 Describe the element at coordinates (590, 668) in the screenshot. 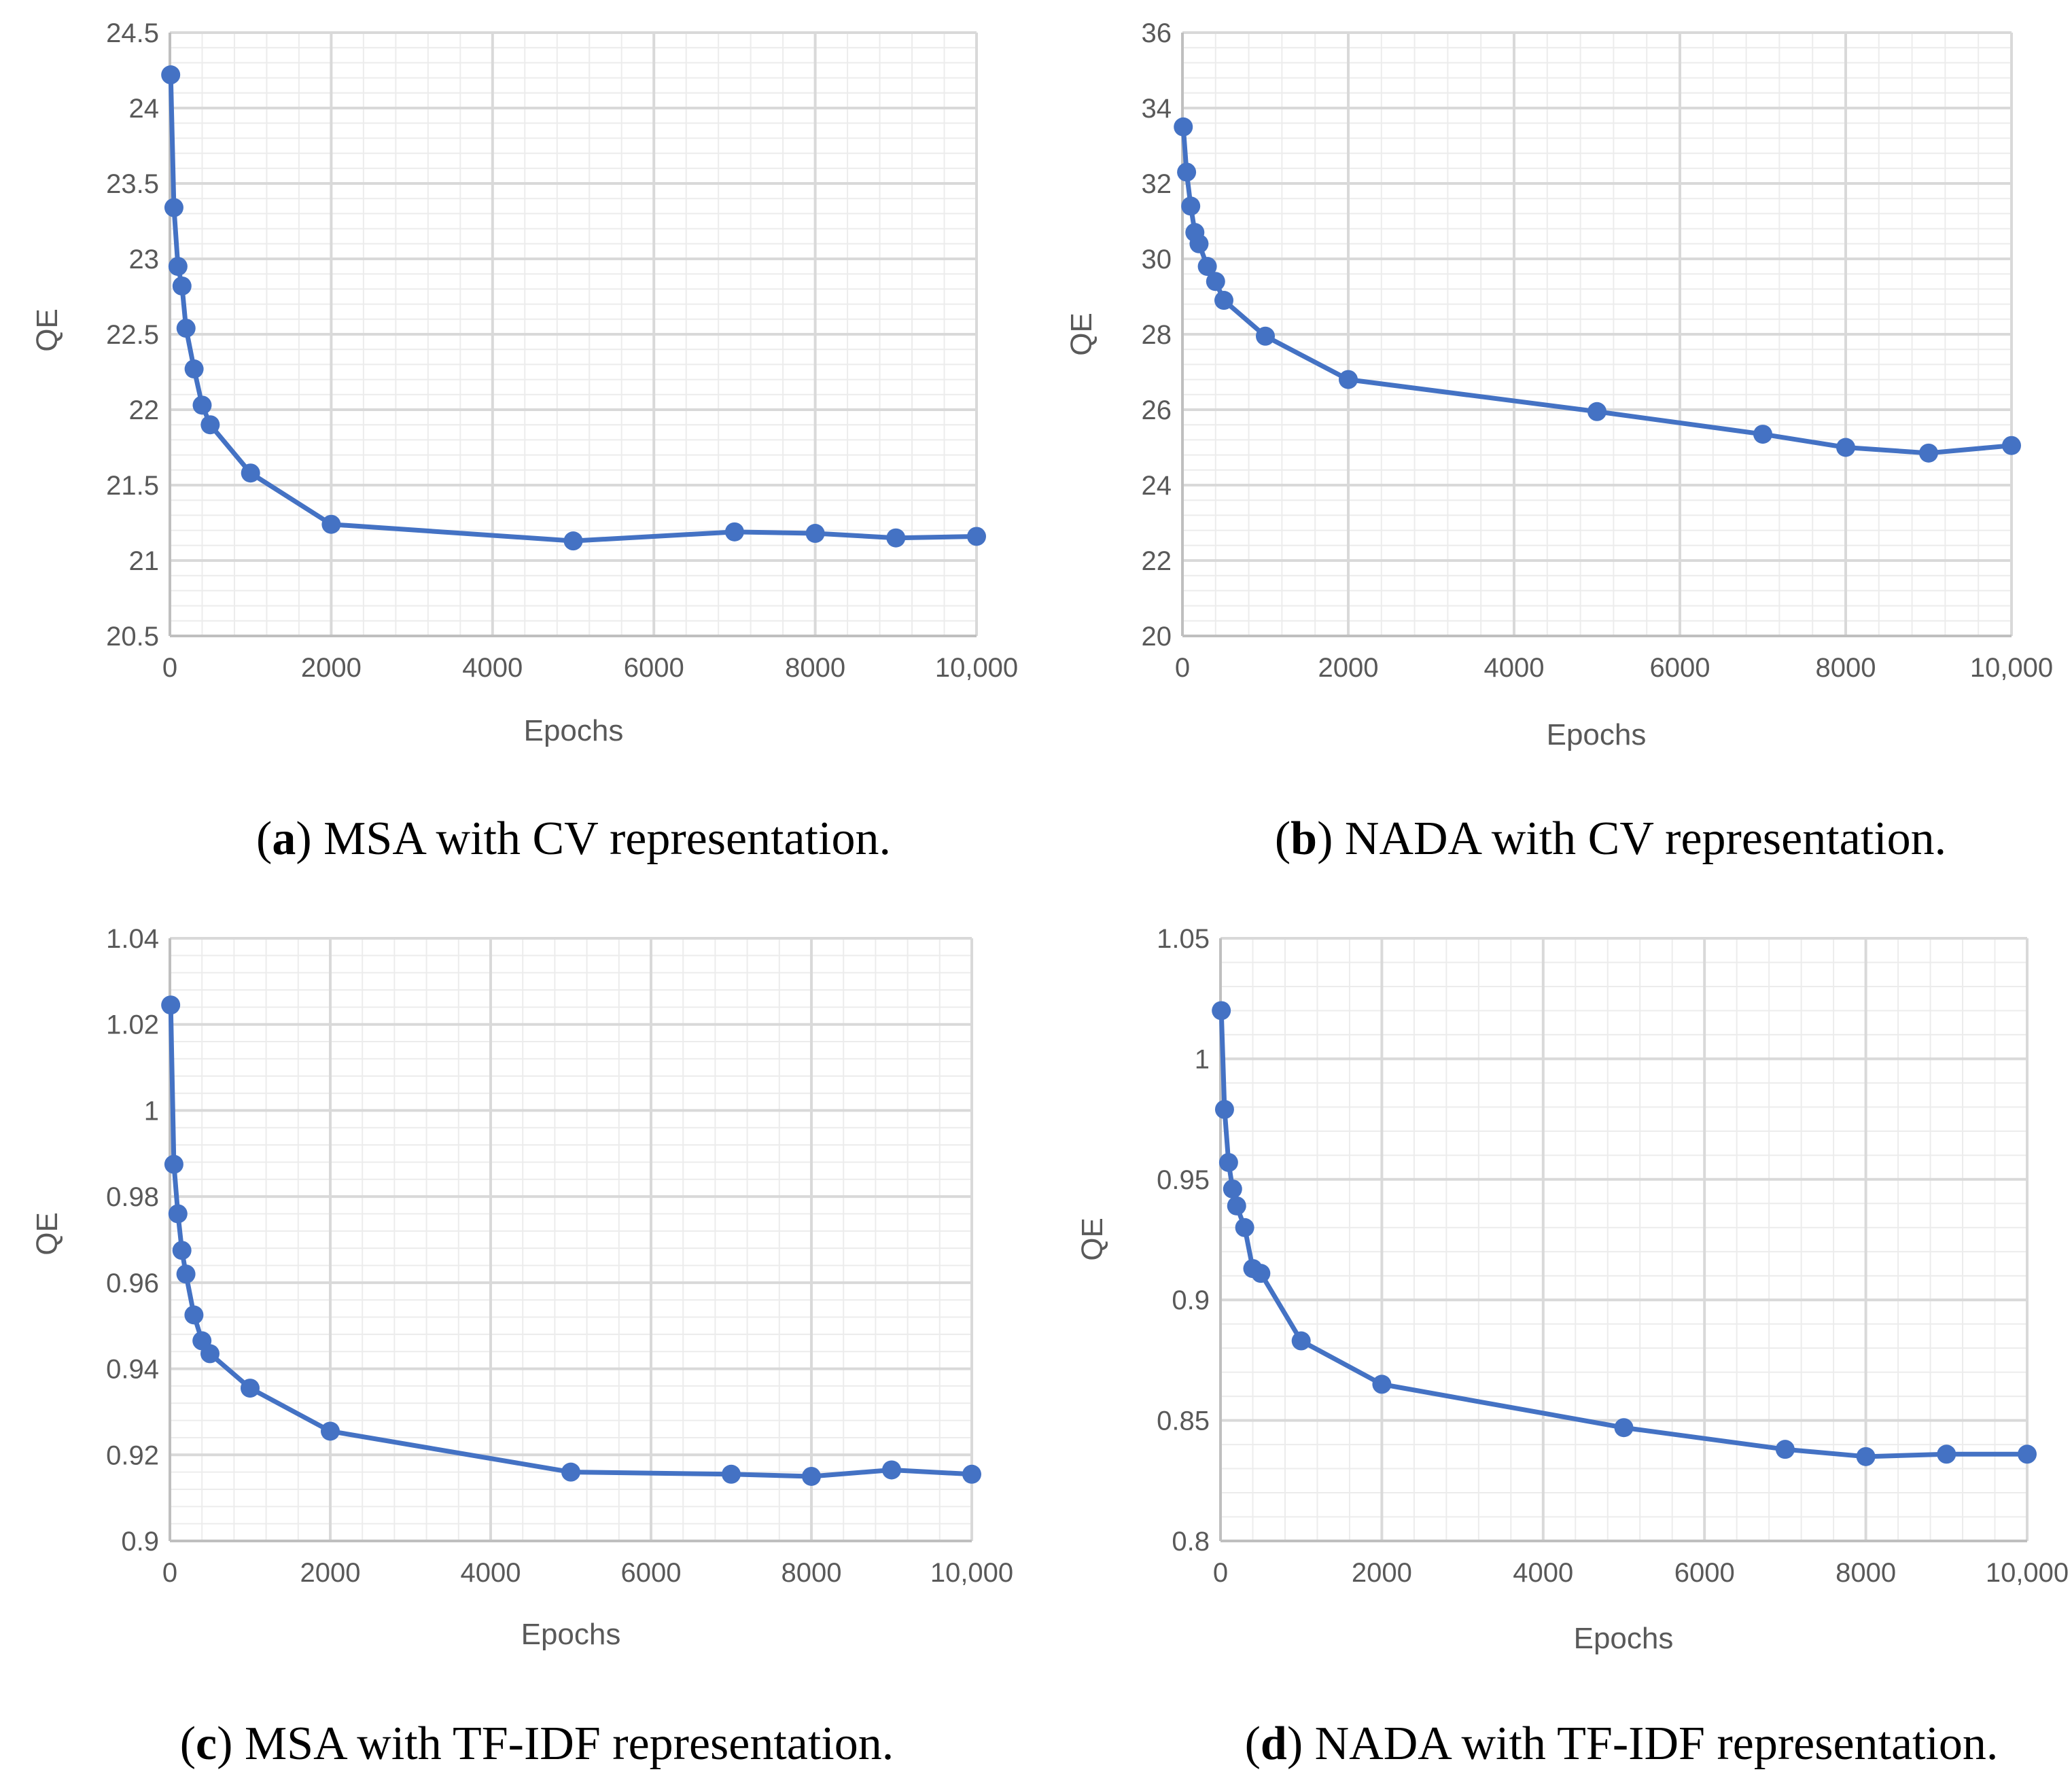

I see `panel-a-x-ticks: 0 2000 4000 6000 8000 10,000` at that location.